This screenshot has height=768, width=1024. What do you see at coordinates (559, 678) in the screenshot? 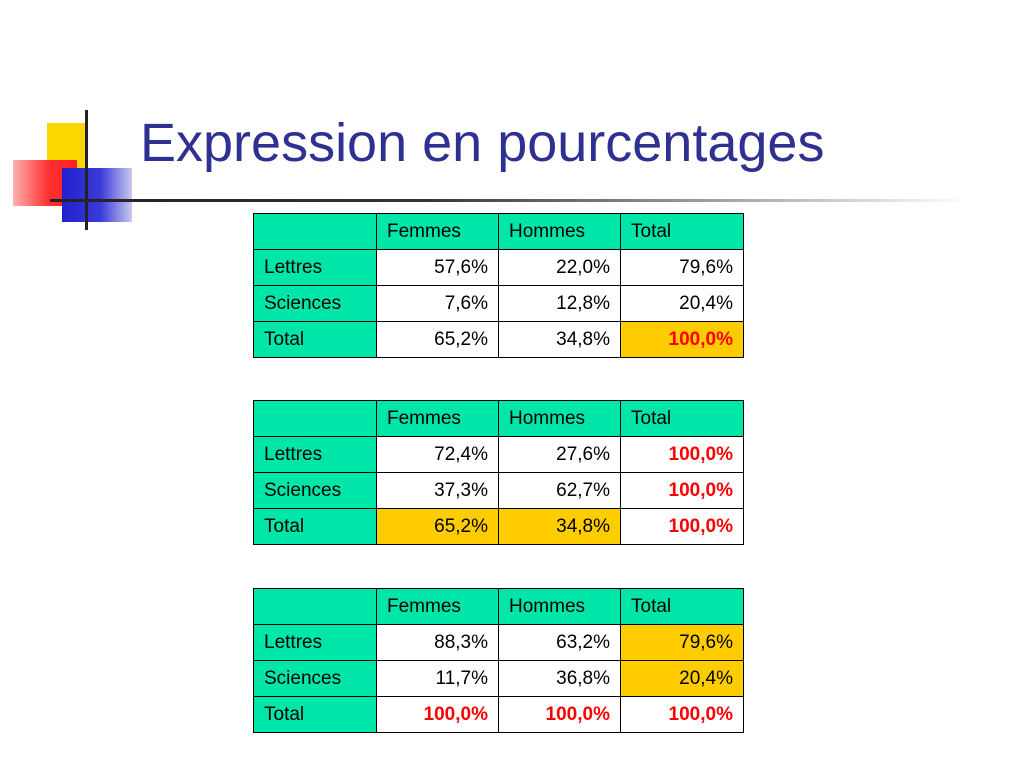
I see `table-cell: 36,8%` at bounding box center [559, 678].